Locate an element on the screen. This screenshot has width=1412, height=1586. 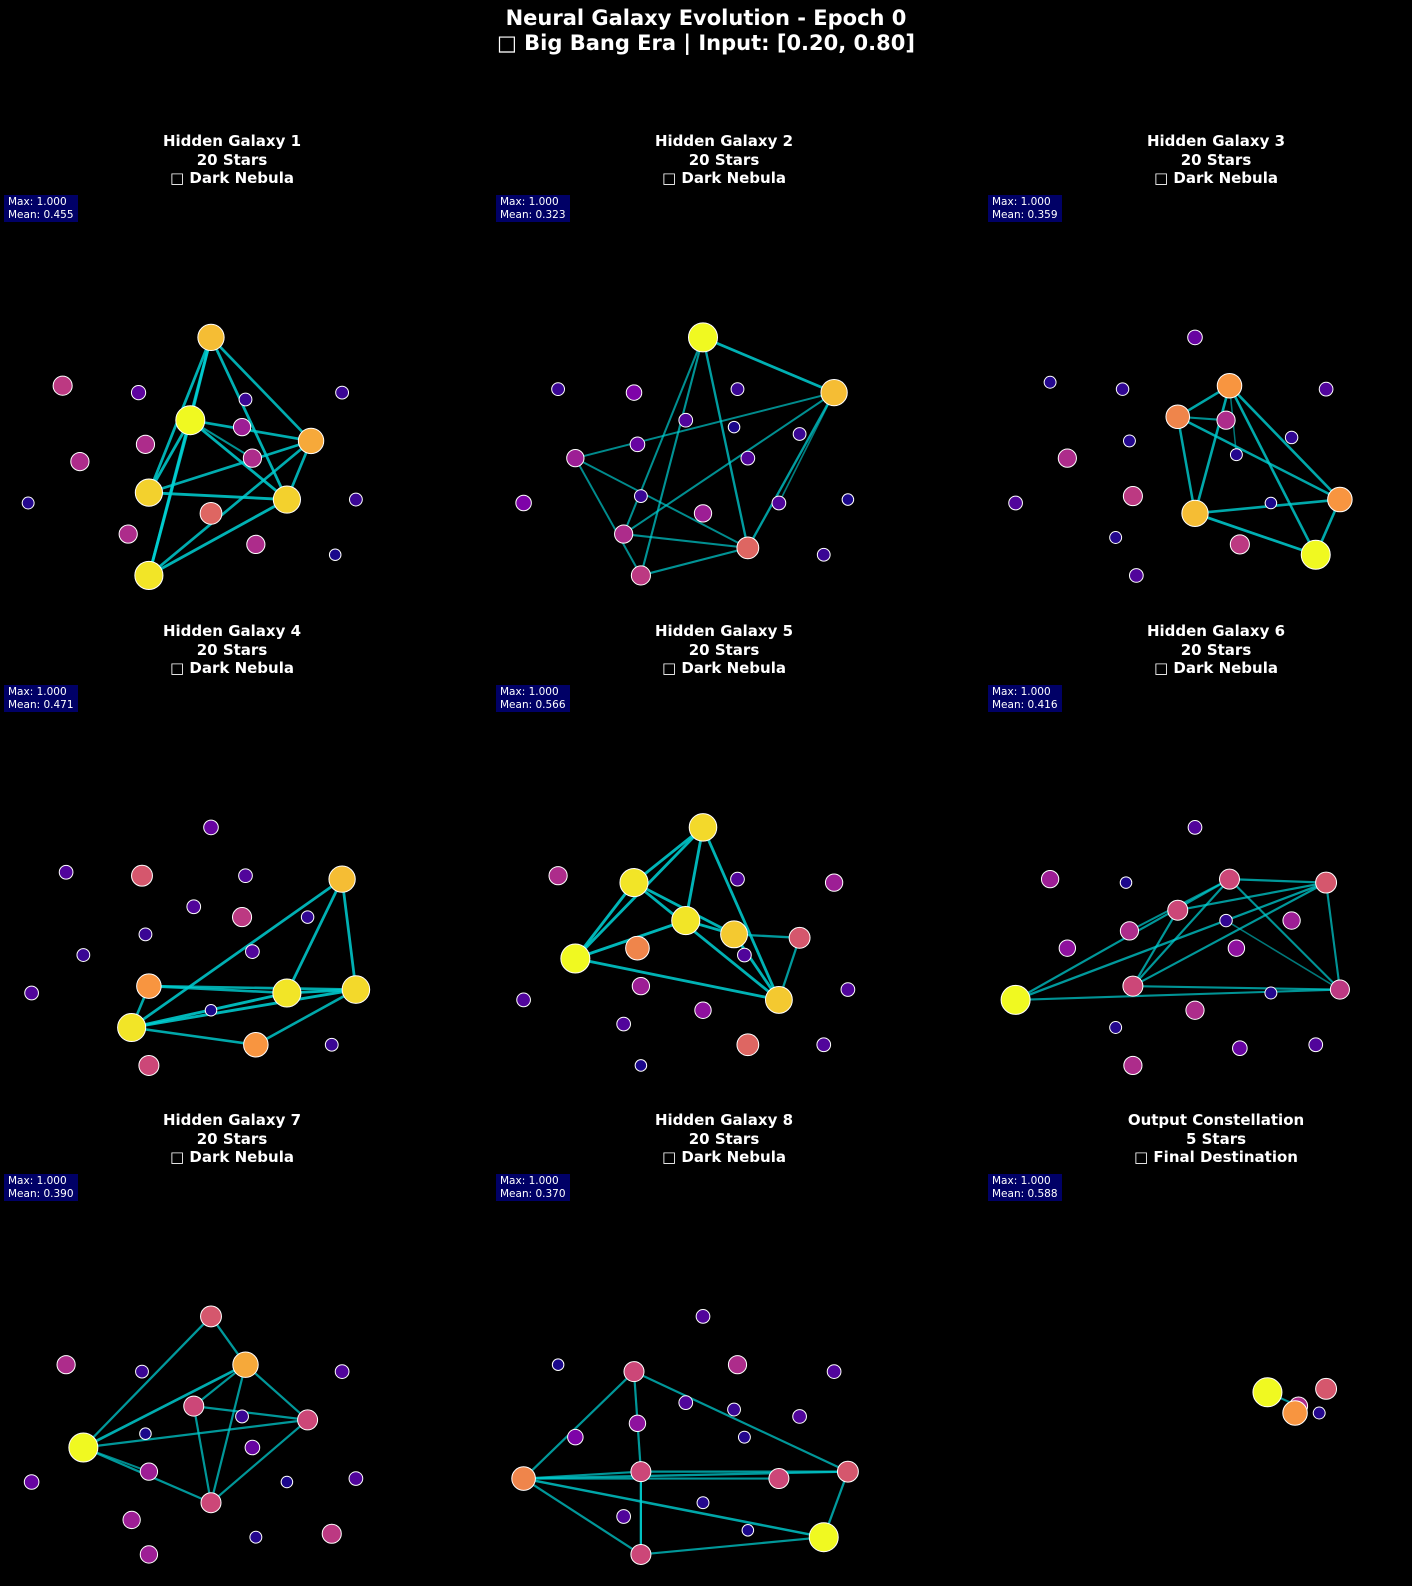
stats-mean: Mean: 0.370 is located at coordinates (533, 1193).